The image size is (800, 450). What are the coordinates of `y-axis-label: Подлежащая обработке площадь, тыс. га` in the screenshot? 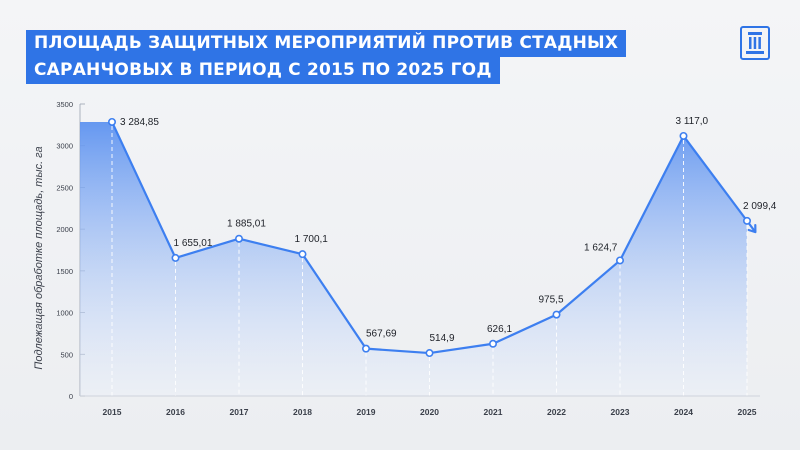 It's located at (39, 257).